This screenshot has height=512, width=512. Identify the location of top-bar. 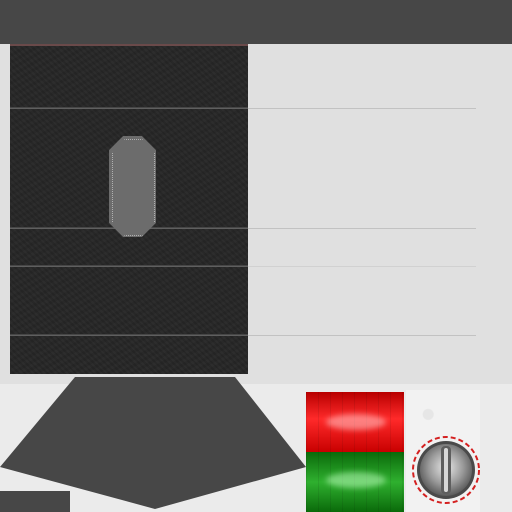
(256, 22).